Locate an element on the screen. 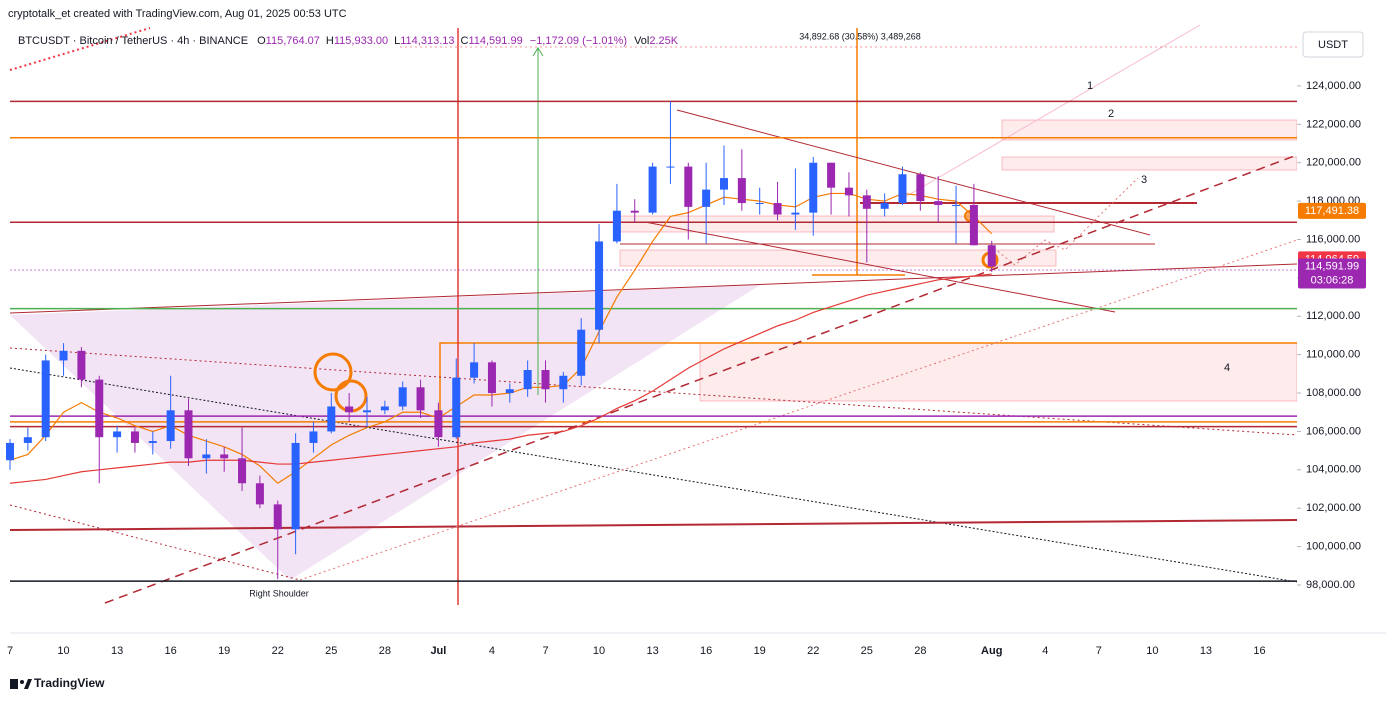 The width and height of the screenshot is (1386, 701). x-tick-label: 28 is located at coordinates (920, 651).